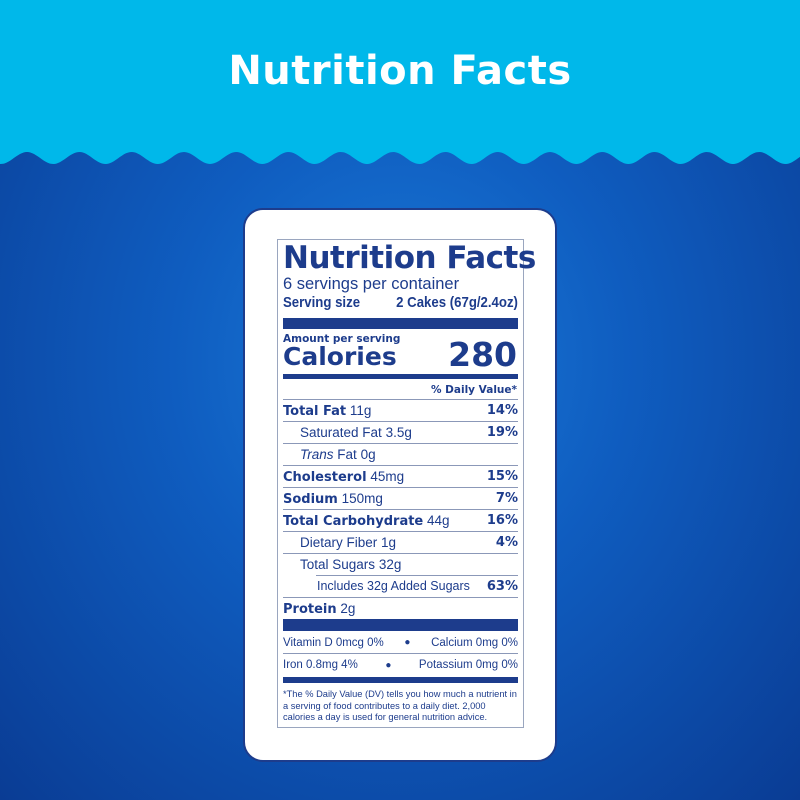 The height and width of the screenshot is (800, 800). What do you see at coordinates (371, 284) in the screenshot?
I see `servings-per-container: 6 servings per container` at bounding box center [371, 284].